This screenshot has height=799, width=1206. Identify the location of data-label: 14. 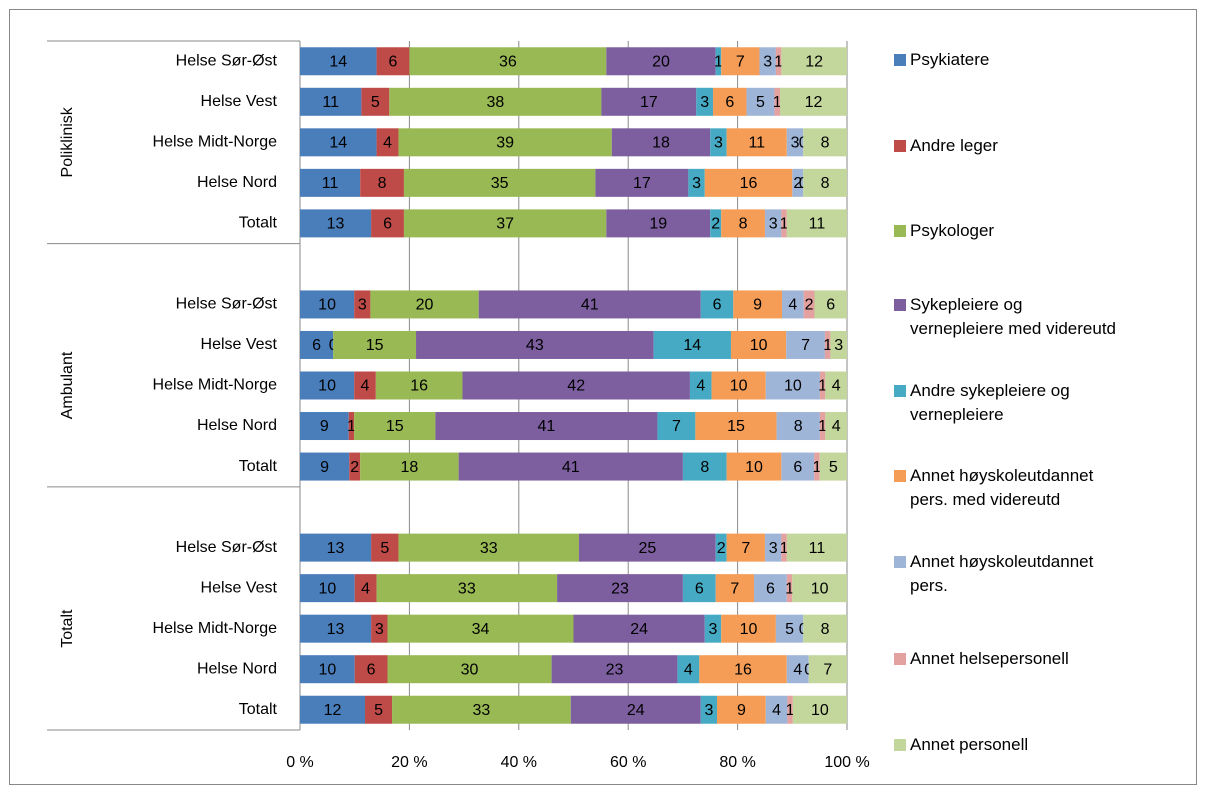
(338, 61).